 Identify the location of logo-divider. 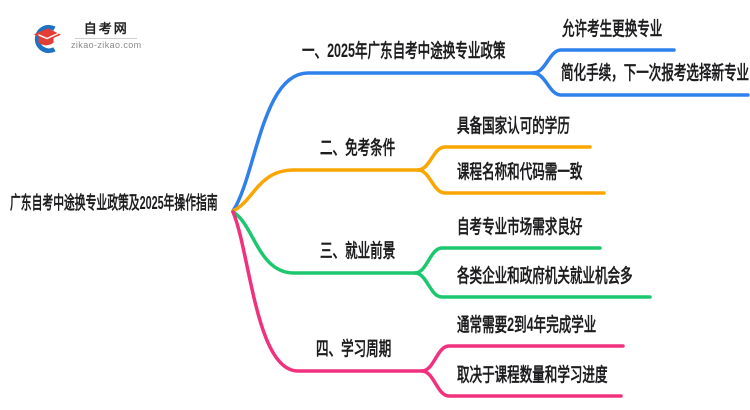
(106, 38).